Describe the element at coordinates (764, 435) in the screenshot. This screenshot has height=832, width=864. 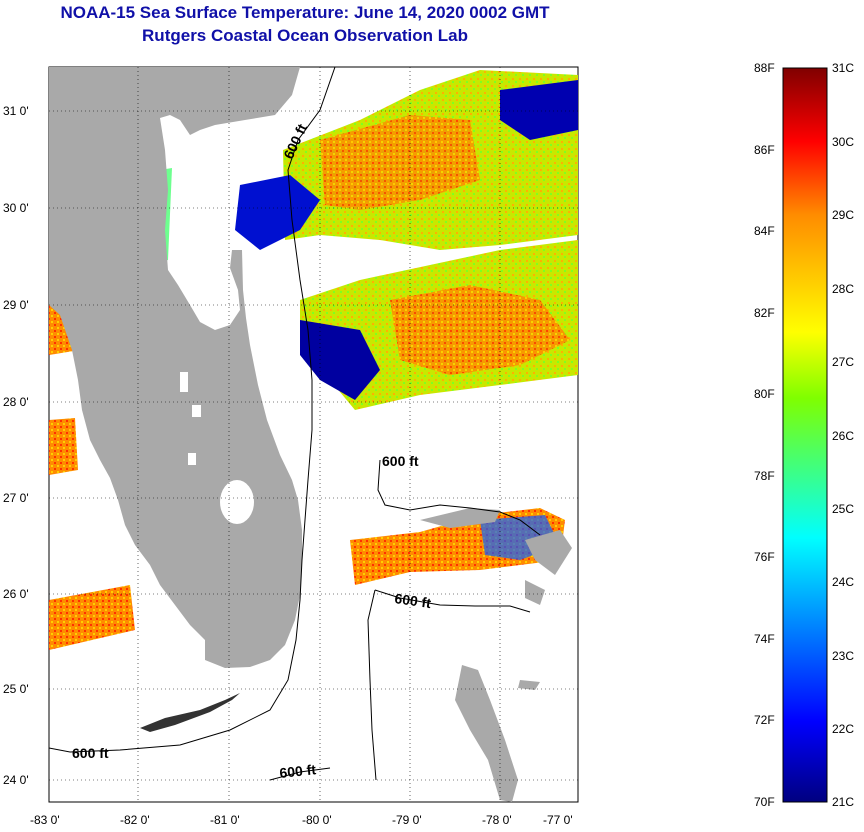
I see `colorbar-fahrenheit-labels: 88F 86F 84F 82F 80F 78F 76F 74F 72F 70F` at that location.